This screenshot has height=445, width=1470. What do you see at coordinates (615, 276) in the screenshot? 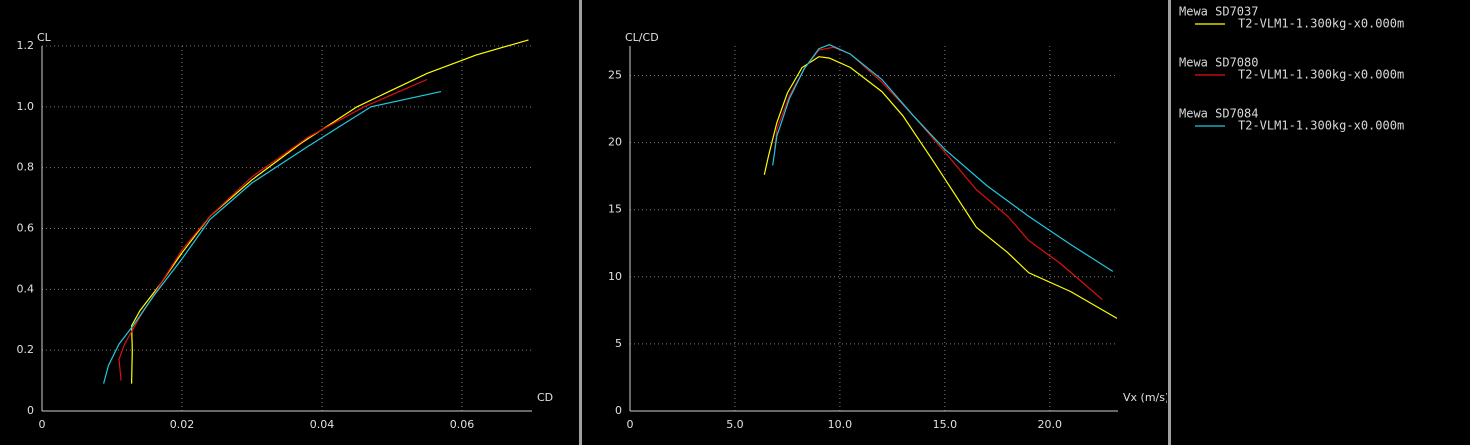
I see `y-tick-label: 10` at bounding box center [615, 276].